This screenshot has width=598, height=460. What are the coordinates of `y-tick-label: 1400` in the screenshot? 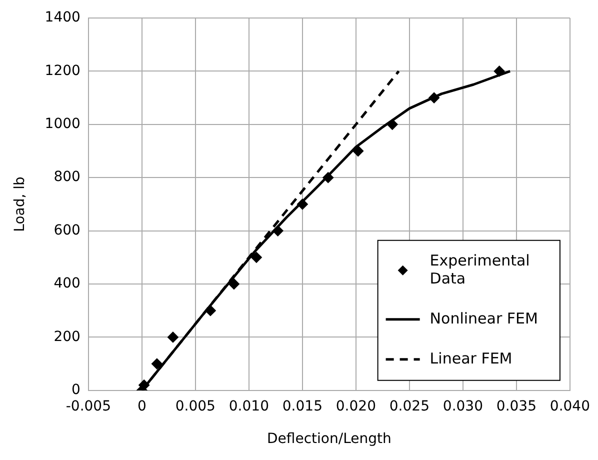 It's located at (62, 18).